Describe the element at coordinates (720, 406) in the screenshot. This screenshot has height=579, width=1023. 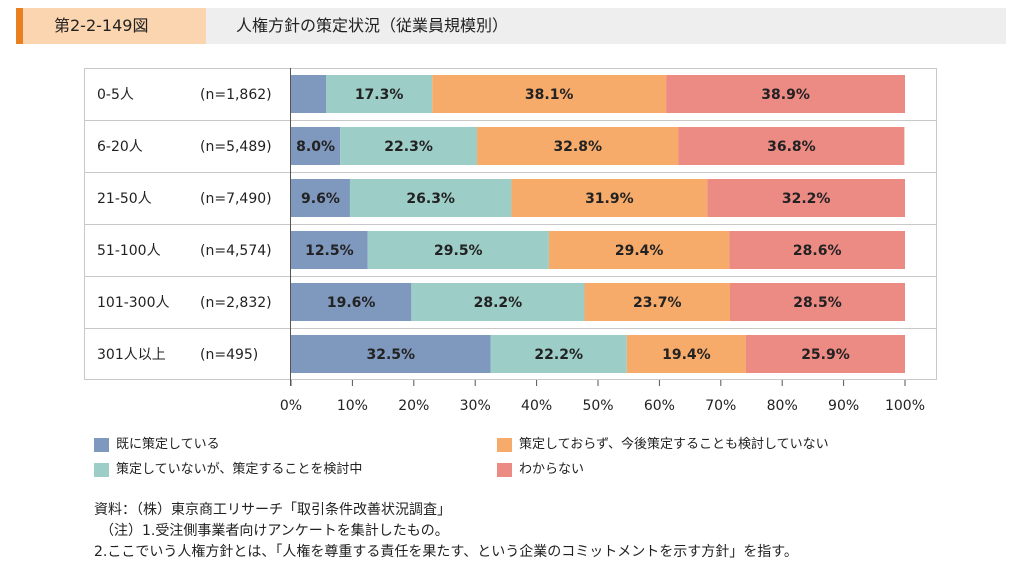
I see `x-tick-label: 70%` at that location.